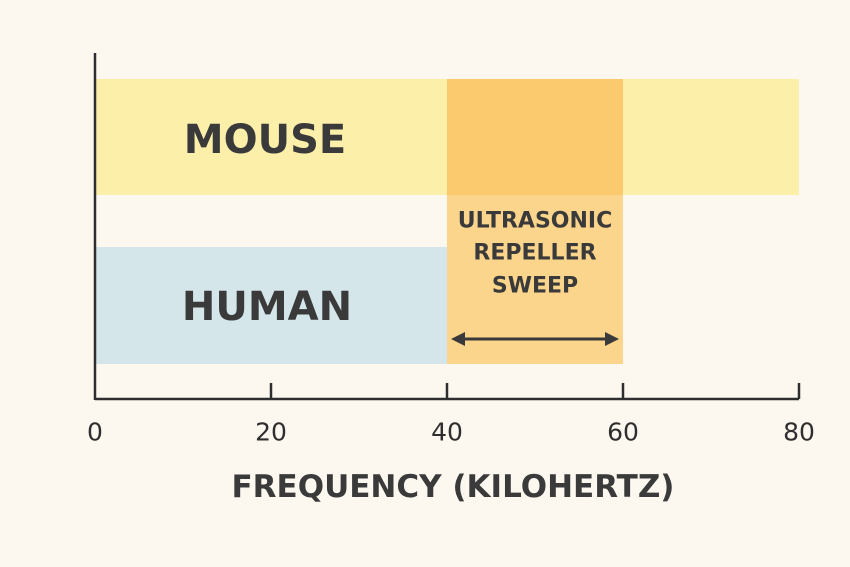 This screenshot has height=567, width=850. What do you see at coordinates (623, 432) in the screenshot?
I see `x-tick-label: 60` at bounding box center [623, 432].